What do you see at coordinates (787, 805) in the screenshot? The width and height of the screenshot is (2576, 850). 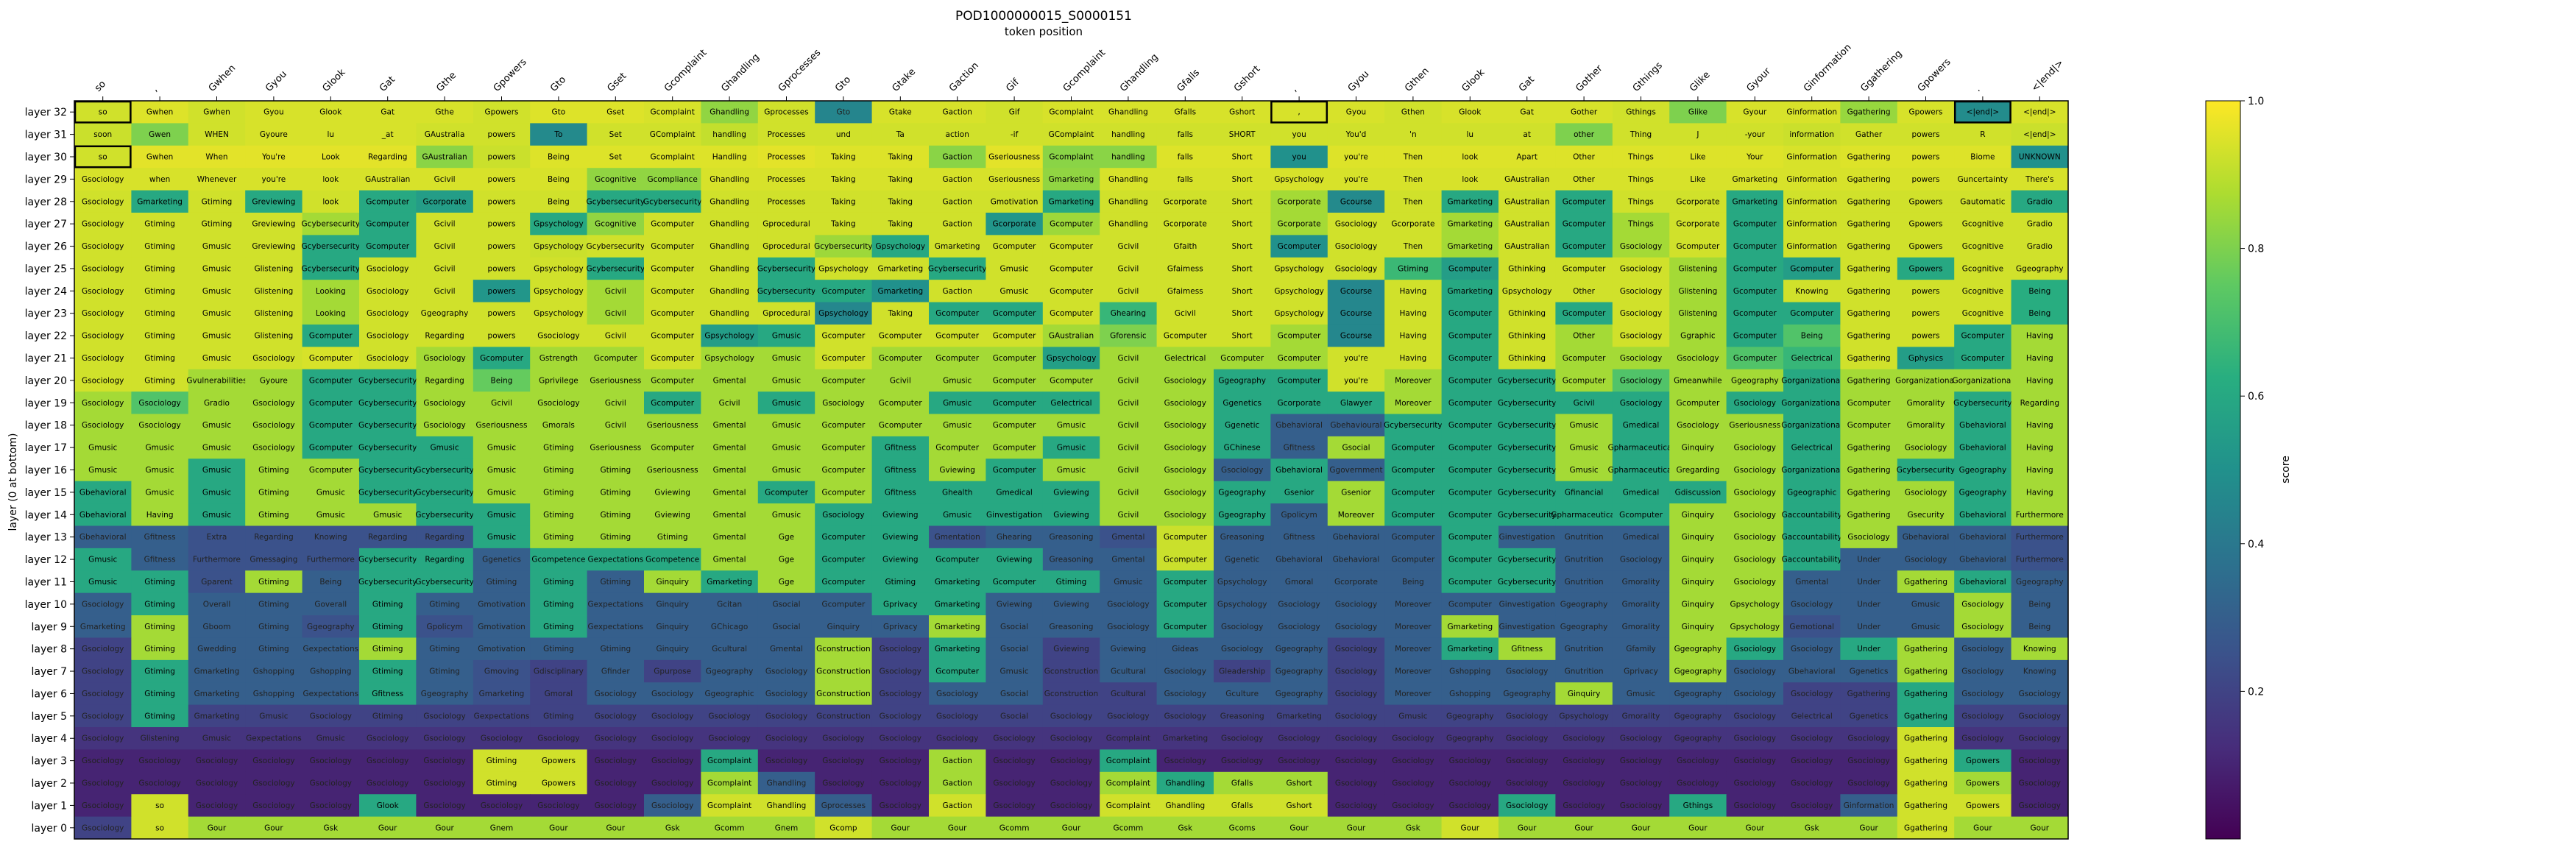 I see `cell-label: Ghandling` at bounding box center [787, 805].